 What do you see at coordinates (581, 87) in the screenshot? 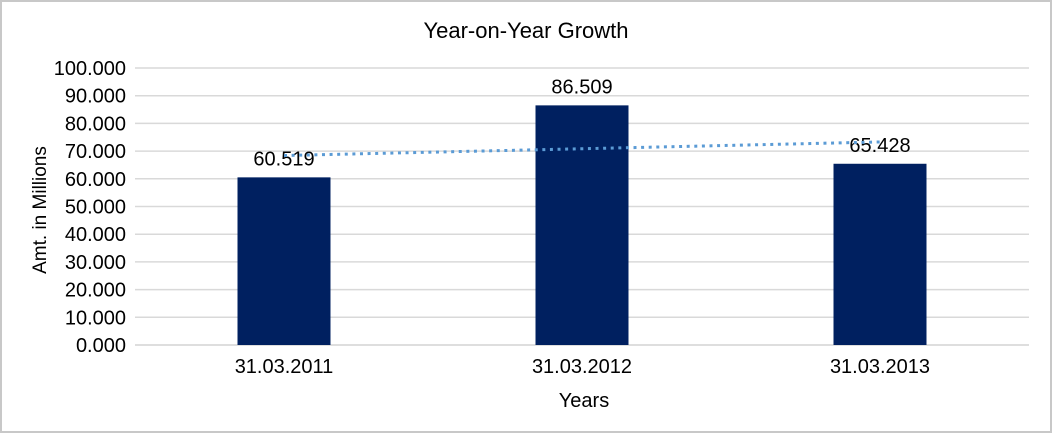
I see `bar-data-label: 86.509` at bounding box center [581, 87].